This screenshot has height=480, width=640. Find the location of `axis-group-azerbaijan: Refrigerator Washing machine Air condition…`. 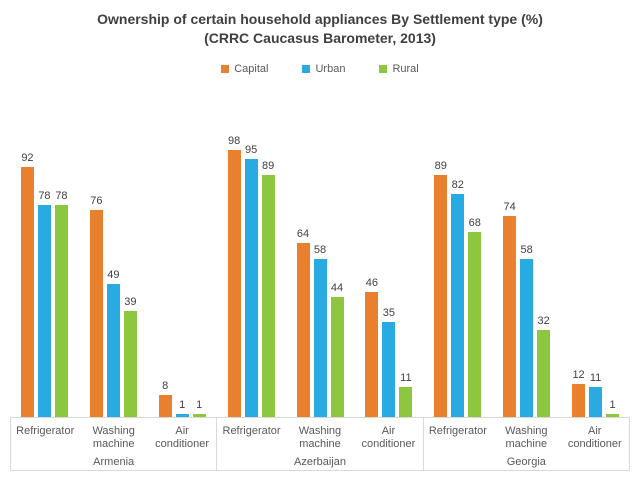

axis-group-azerbaijan: Refrigerator Washing machine Air condition… is located at coordinates (320, 444).